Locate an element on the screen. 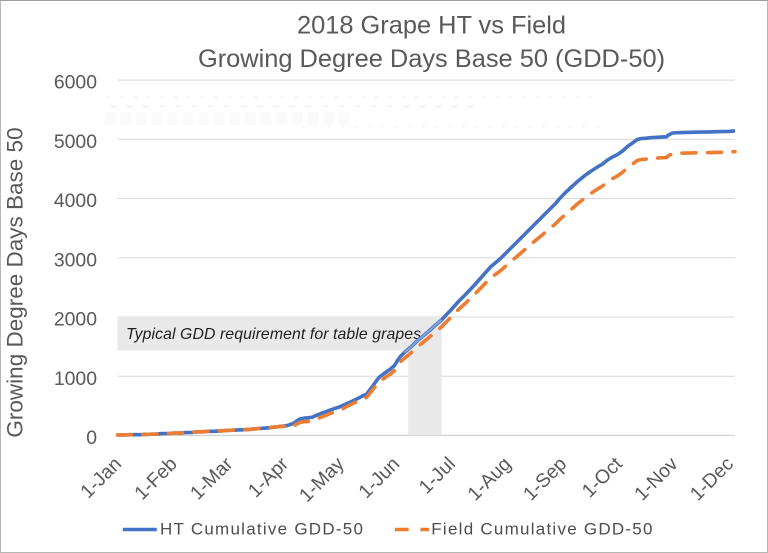  svg-text: 1-Oct is located at coordinates (603, 478).